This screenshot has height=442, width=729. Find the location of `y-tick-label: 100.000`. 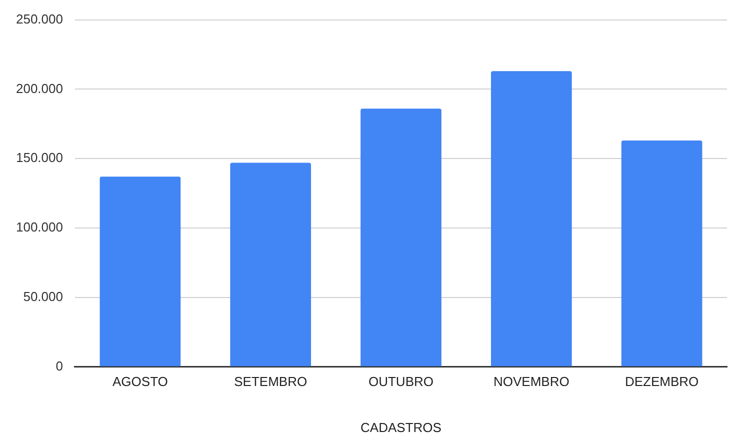

y-tick-label: 100.000 is located at coordinates (39, 227).